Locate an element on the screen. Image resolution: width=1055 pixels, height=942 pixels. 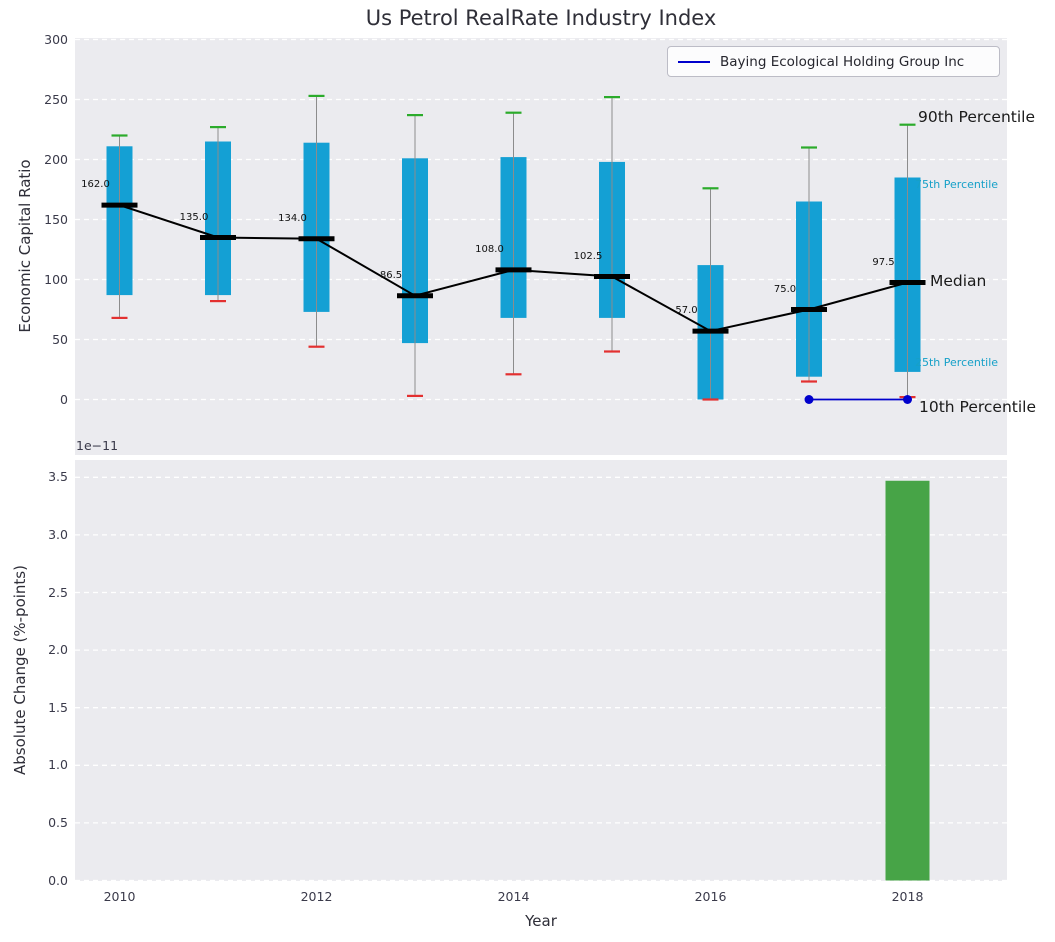
x-axis-label: Year is located at coordinates (541, 921).